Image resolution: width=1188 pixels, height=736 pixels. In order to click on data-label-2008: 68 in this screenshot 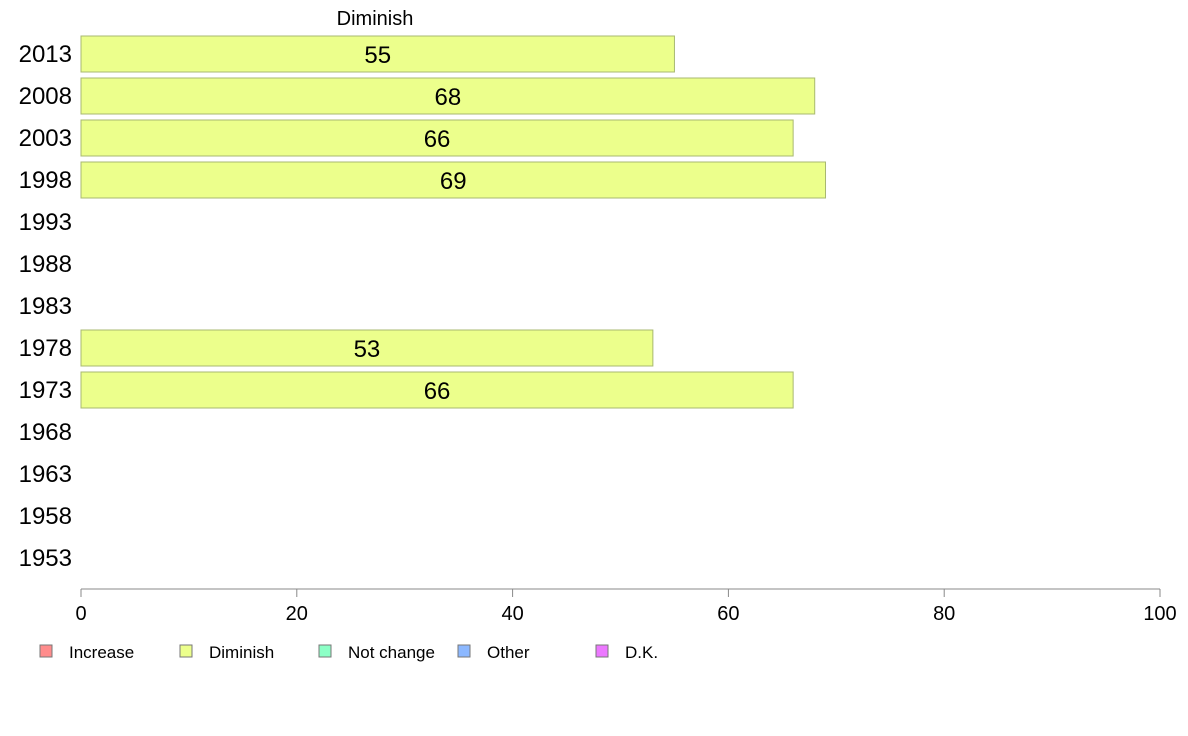, I will do `click(448, 97)`.